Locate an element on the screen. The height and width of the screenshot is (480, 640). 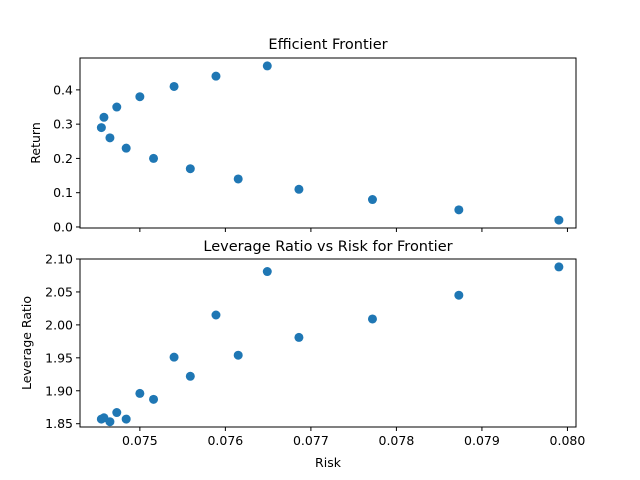
efficient-frontier-y-tick-label: 0.3 is located at coordinates (63, 124).